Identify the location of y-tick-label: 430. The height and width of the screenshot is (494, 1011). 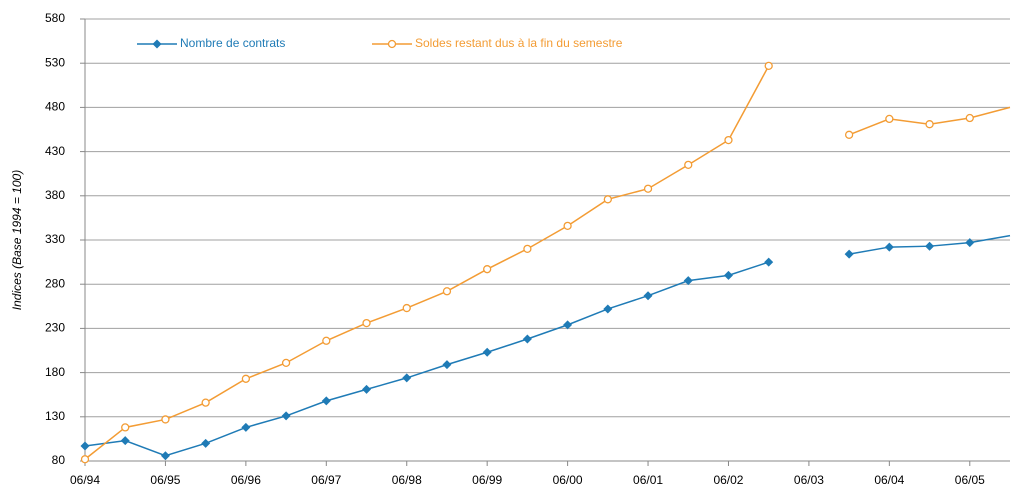
(55, 151).